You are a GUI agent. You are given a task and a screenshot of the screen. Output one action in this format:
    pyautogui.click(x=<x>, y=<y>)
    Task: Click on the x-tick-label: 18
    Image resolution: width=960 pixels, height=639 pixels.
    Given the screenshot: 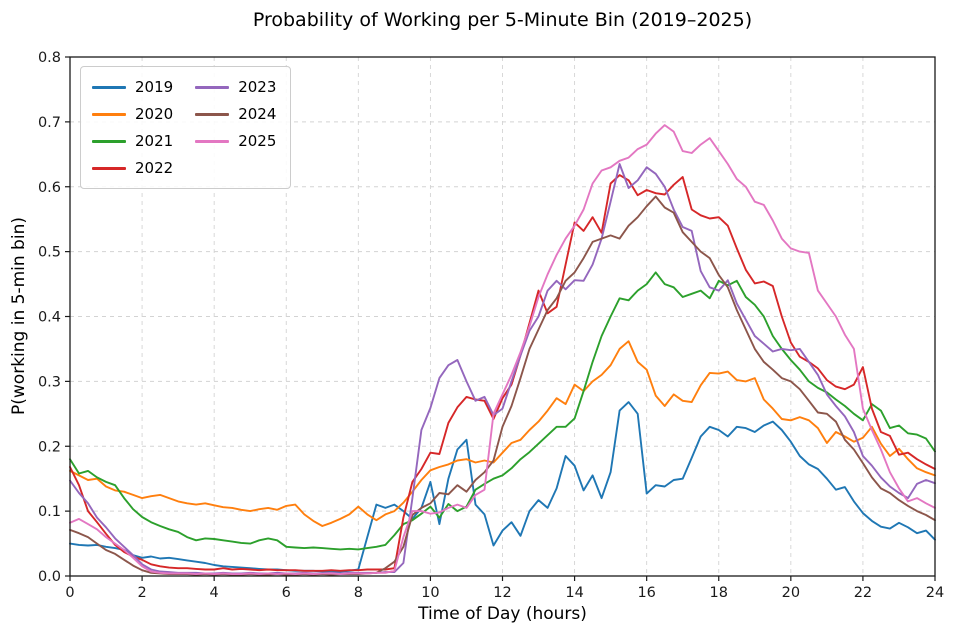 What is the action you would take?
    pyautogui.click(x=719, y=593)
    